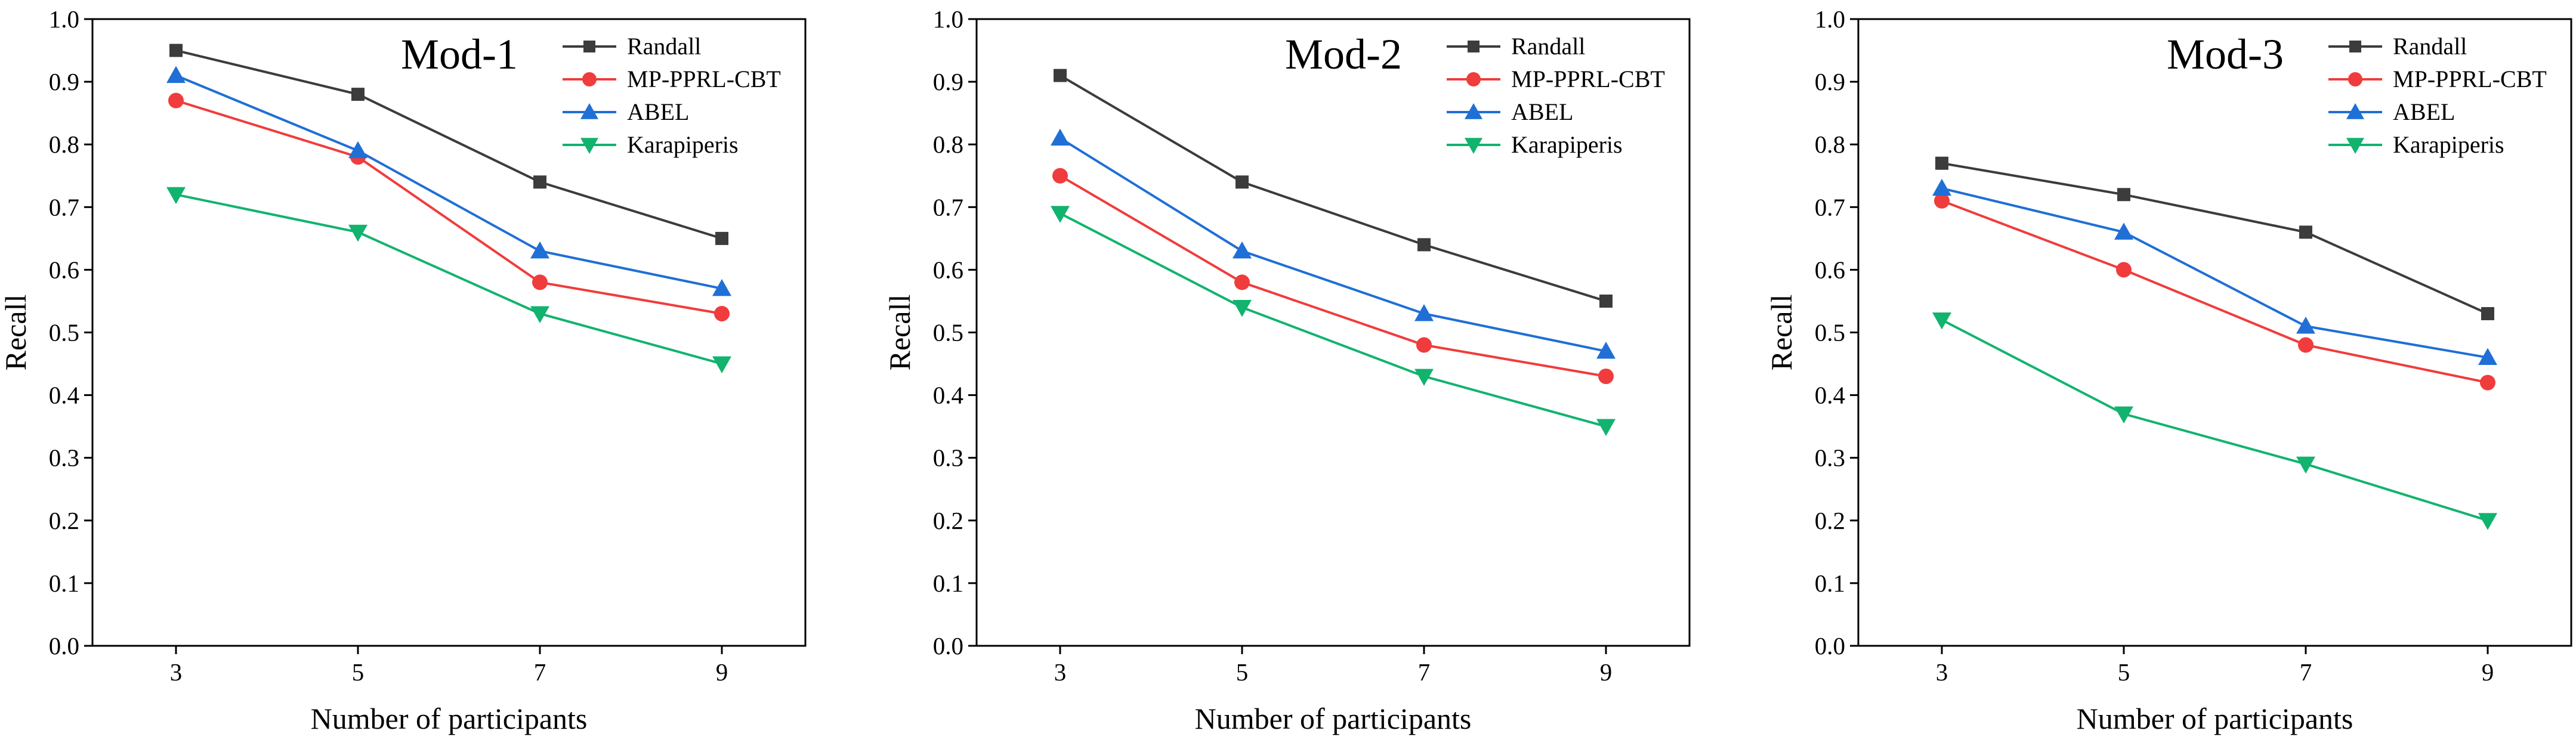  I want to click on y-tick-label: 0.7, so click(948, 207).